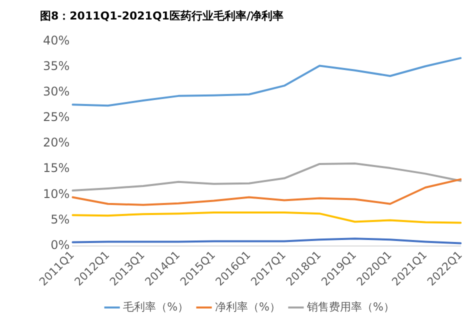 Image resolution: width=473 pixels, height=323 pixels. Describe the element at coordinates (350, 307) in the screenshot. I see `legend-label: 销售费用率（%）` at that location.